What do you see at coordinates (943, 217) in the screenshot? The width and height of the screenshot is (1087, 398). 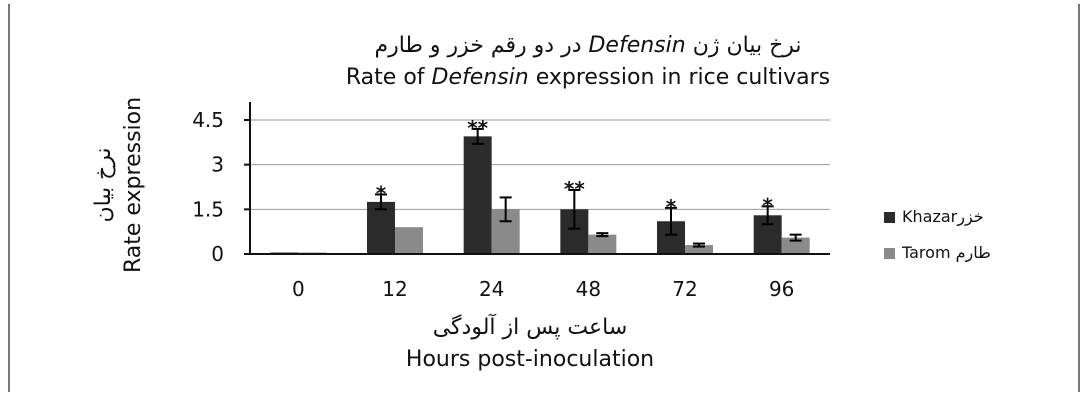 I see `legend-label: Khazarخزر` at bounding box center [943, 217].